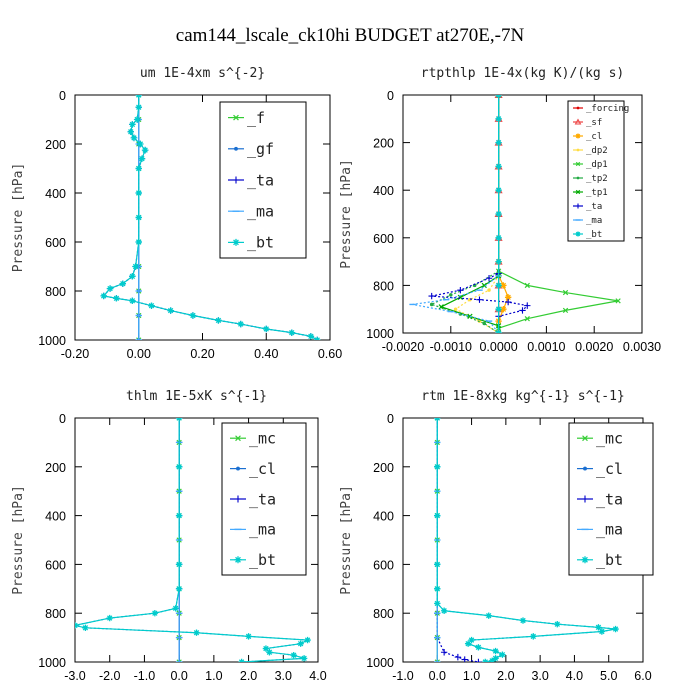 The width and height of the screenshot is (700, 700). What do you see at coordinates (75, 676) in the screenshot?
I see `x-tick-label: -3.0` at bounding box center [75, 676].